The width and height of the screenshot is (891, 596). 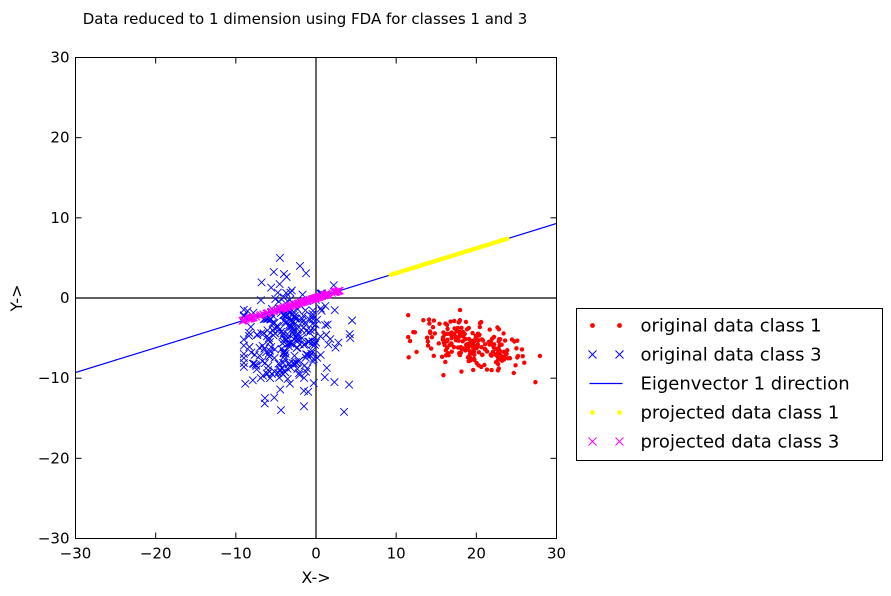 What do you see at coordinates (54, 458) in the screenshot?
I see `y-tick-label: −20` at bounding box center [54, 458].